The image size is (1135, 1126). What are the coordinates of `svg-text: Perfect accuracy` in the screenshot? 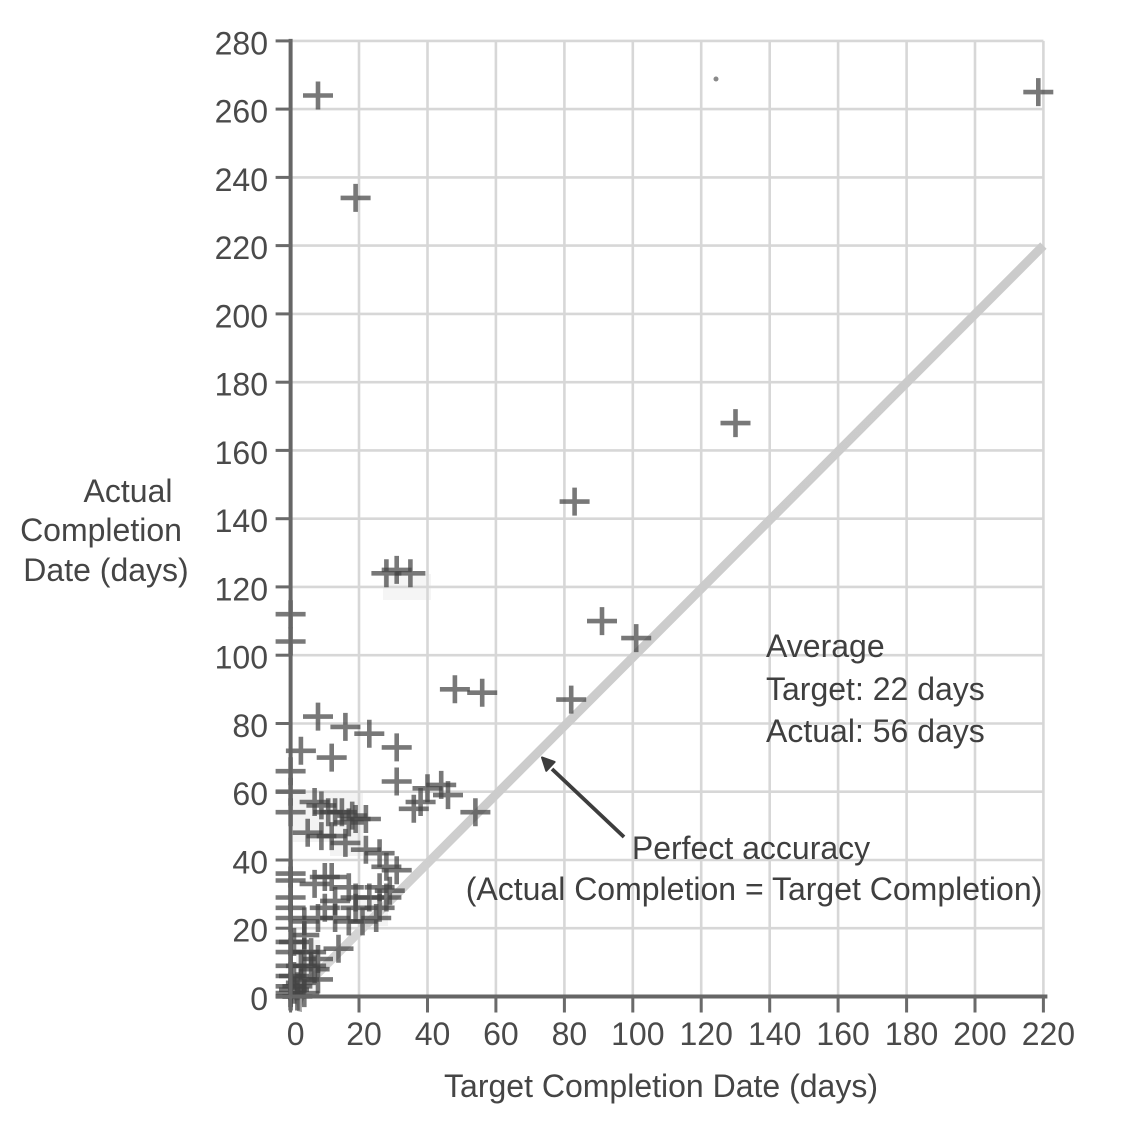 It's located at (751, 848).